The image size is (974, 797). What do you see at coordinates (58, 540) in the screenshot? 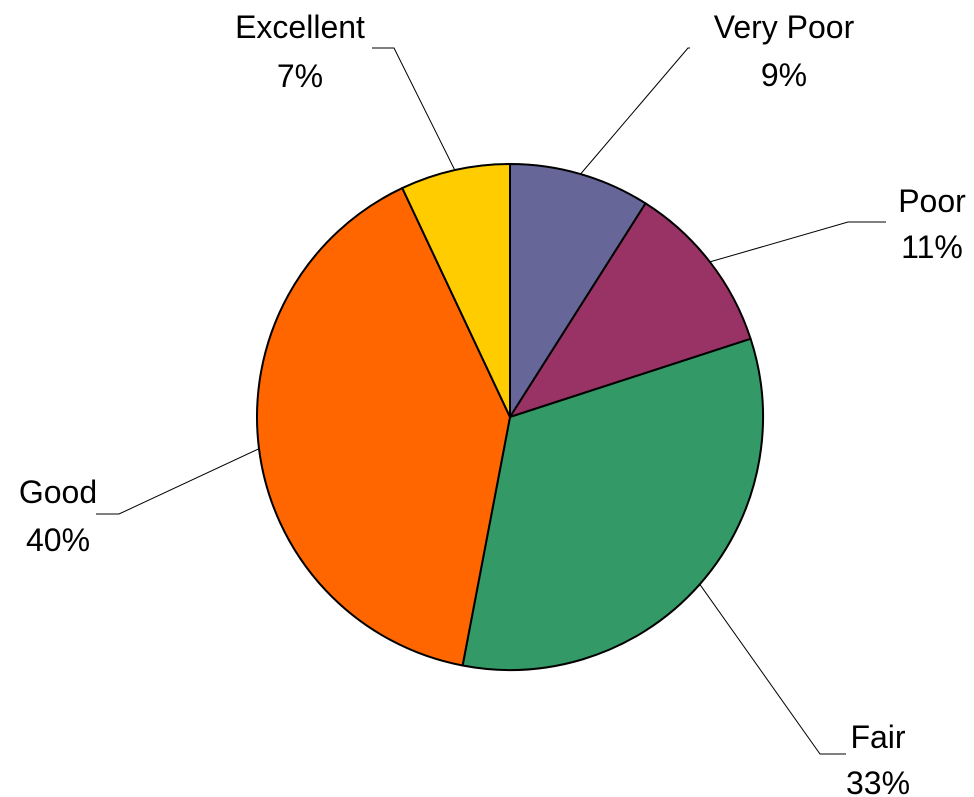
I see `slice-percent-good: 40%` at bounding box center [58, 540].